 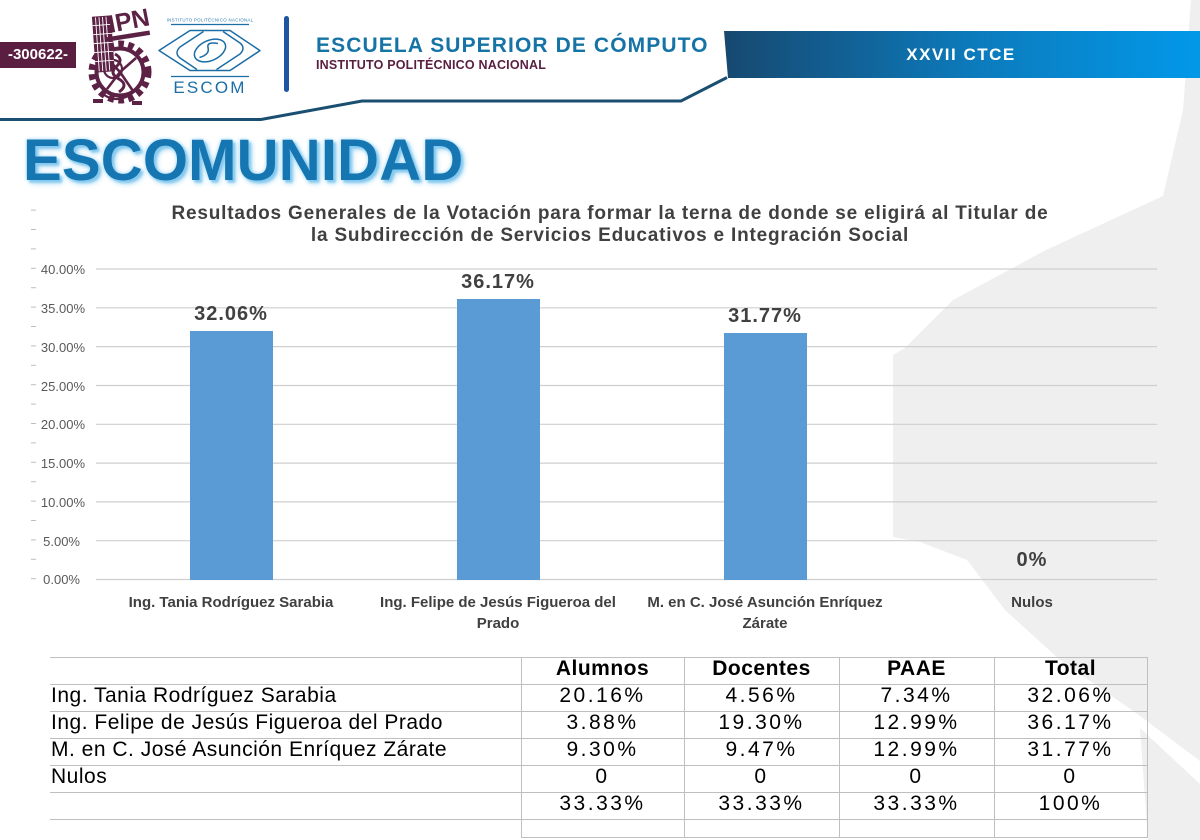 I want to click on svg-text: ESCOM, so click(x=209, y=87).